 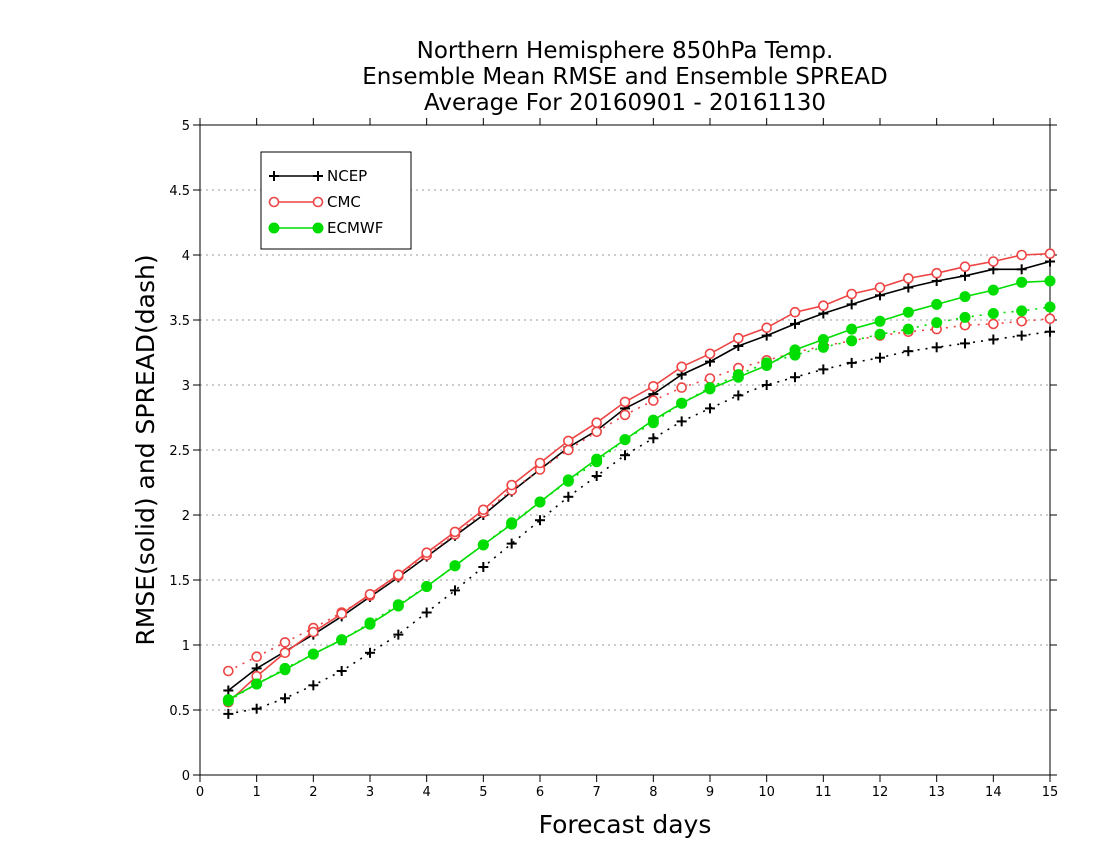 What do you see at coordinates (766, 792) in the screenshot?
I see `x-tick-label: 10` at bounding box center [766, 792].